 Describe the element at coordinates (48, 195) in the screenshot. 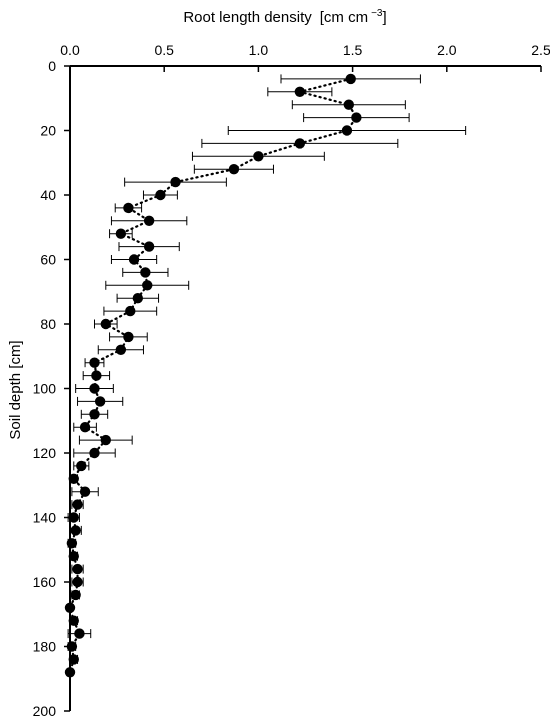

I see `y-tick-label: 40` at that location.